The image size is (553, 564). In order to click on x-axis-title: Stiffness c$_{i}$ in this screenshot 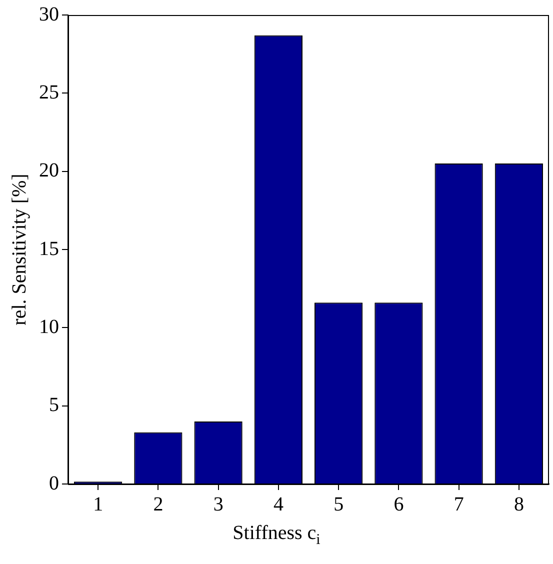, I will do `click(277, 535)`.